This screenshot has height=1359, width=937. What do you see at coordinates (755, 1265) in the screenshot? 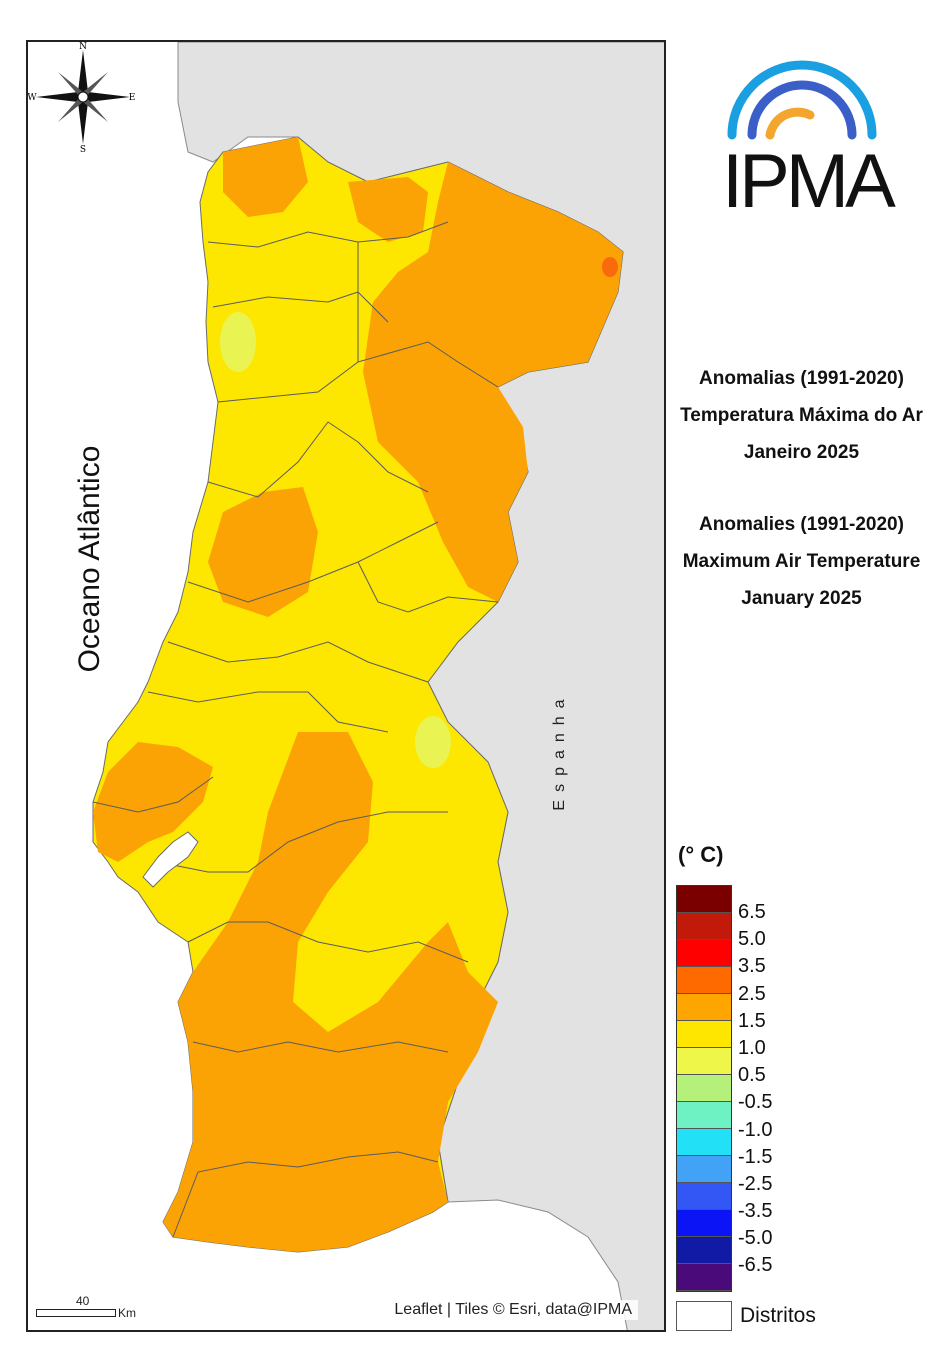
I see `legend-label: -6.5` at bounding box center [755, 1265].